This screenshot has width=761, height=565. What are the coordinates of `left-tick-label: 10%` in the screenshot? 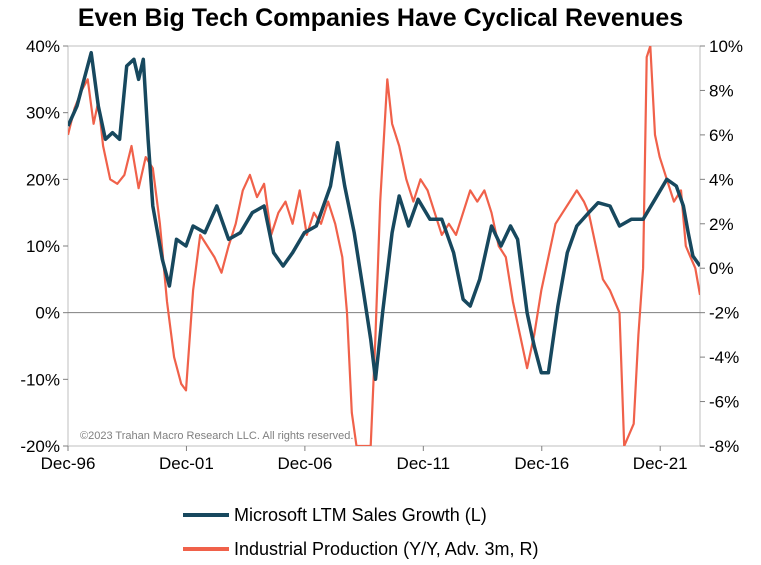 It's located at (43, 246).